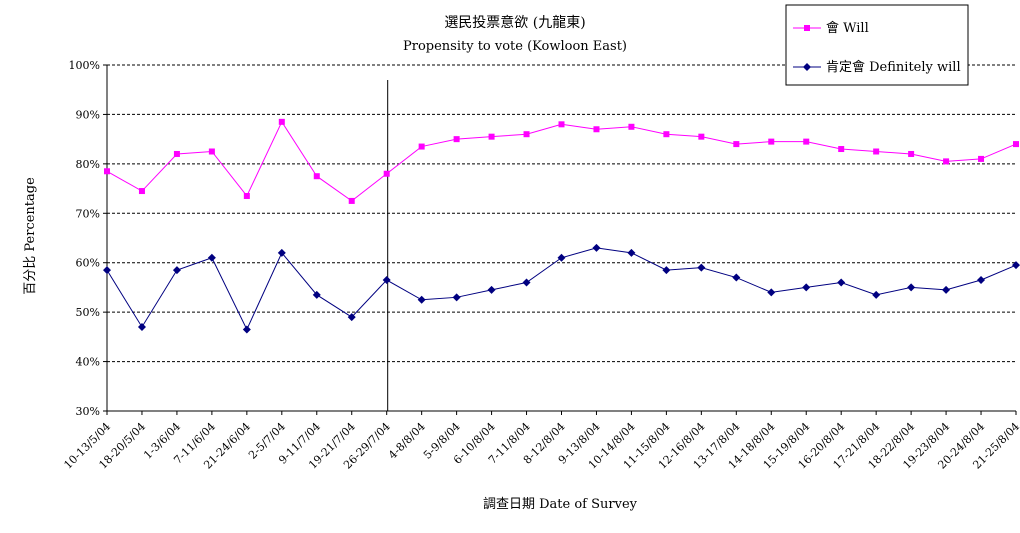 This screenshot has width=1020, height=533. I want to click on legend-marker-definitely, so click(807, 67).